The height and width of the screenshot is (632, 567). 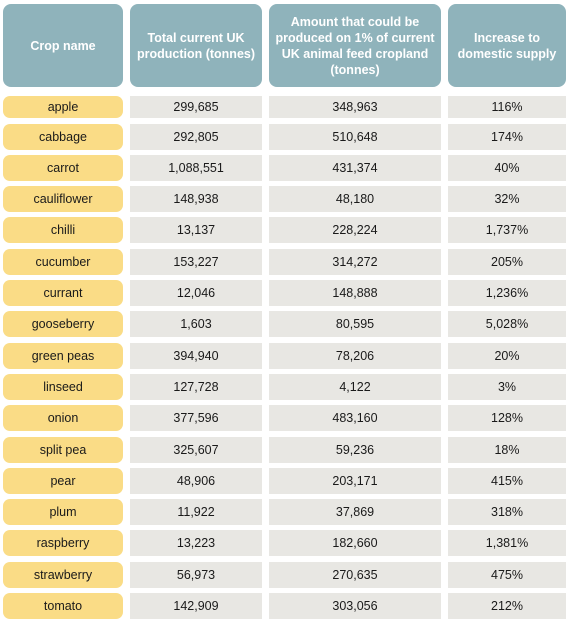 What do you see at coordinates (63, 136) in the screenshot?
I see `crop-name-cell: cabbage` at bounding box center [63, 136].